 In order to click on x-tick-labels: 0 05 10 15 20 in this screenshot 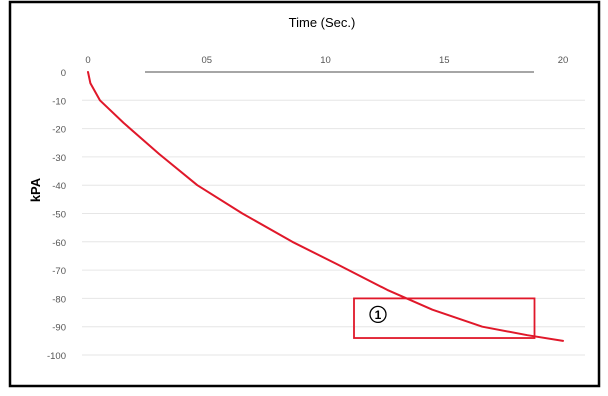, I will do `click(326, 60)`.